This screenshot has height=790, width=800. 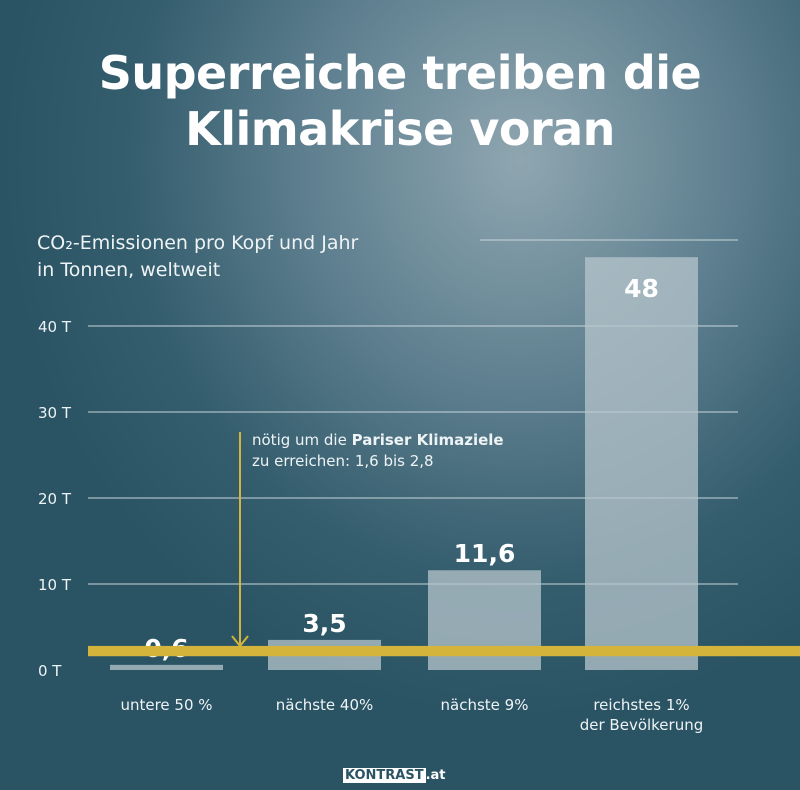 What do you see at coordinates (642, 725) in the screenshot?
I see `category-label: der Bevölkerung` at bounding box center [642, 725].